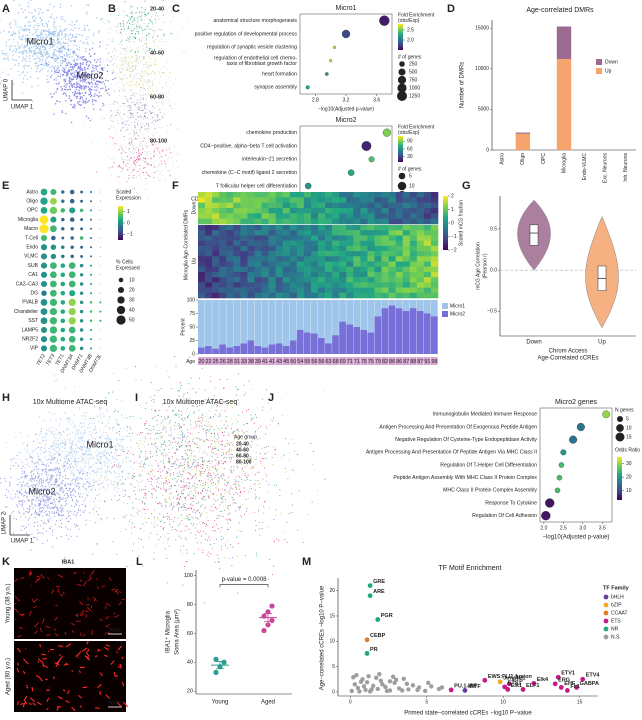 This screenshot has height=720, width=642. I want to click on label: Microglia, so click(564, 163).